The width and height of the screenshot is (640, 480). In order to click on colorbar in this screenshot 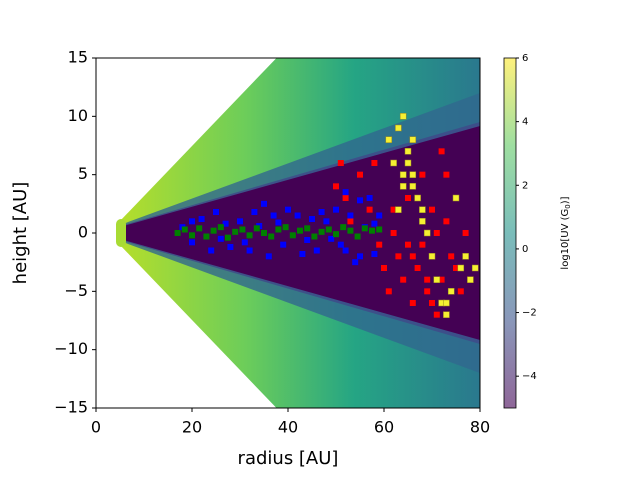, I will do `click(510, 233)`.